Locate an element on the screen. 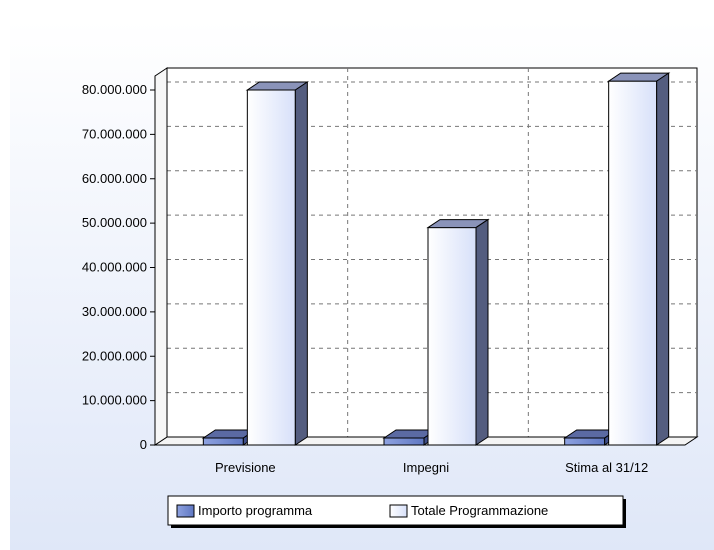 The image size is (714, 550). legend-item-importo-programma: Importo programma is located at coordinates (244, 510).